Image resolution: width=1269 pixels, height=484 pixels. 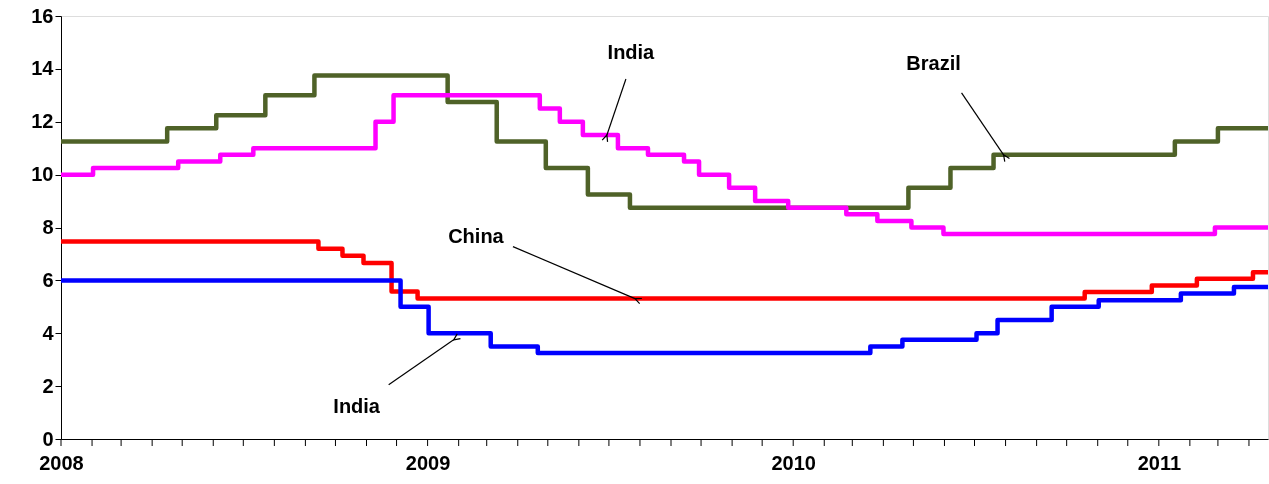 What do you see at coordinates (48, 438) in the screenshot?
I see `y-tick-label: 0` at bounding box center [48, 438].